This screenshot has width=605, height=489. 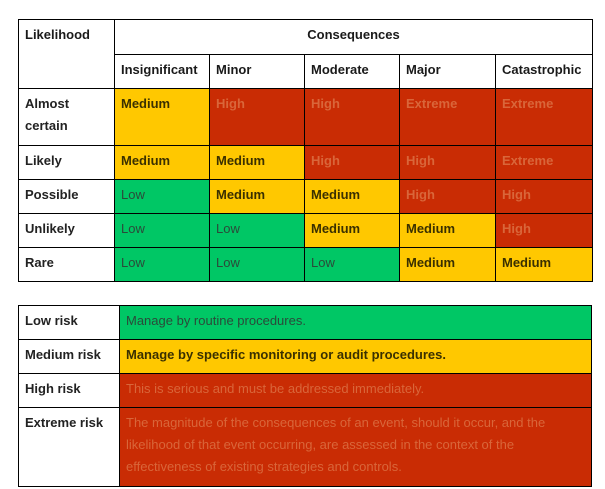 What do you see at coordinates (69, 390) in the screenshot?
I see `legend-label-high-risk: High risk` at bounding box center [69, 390].